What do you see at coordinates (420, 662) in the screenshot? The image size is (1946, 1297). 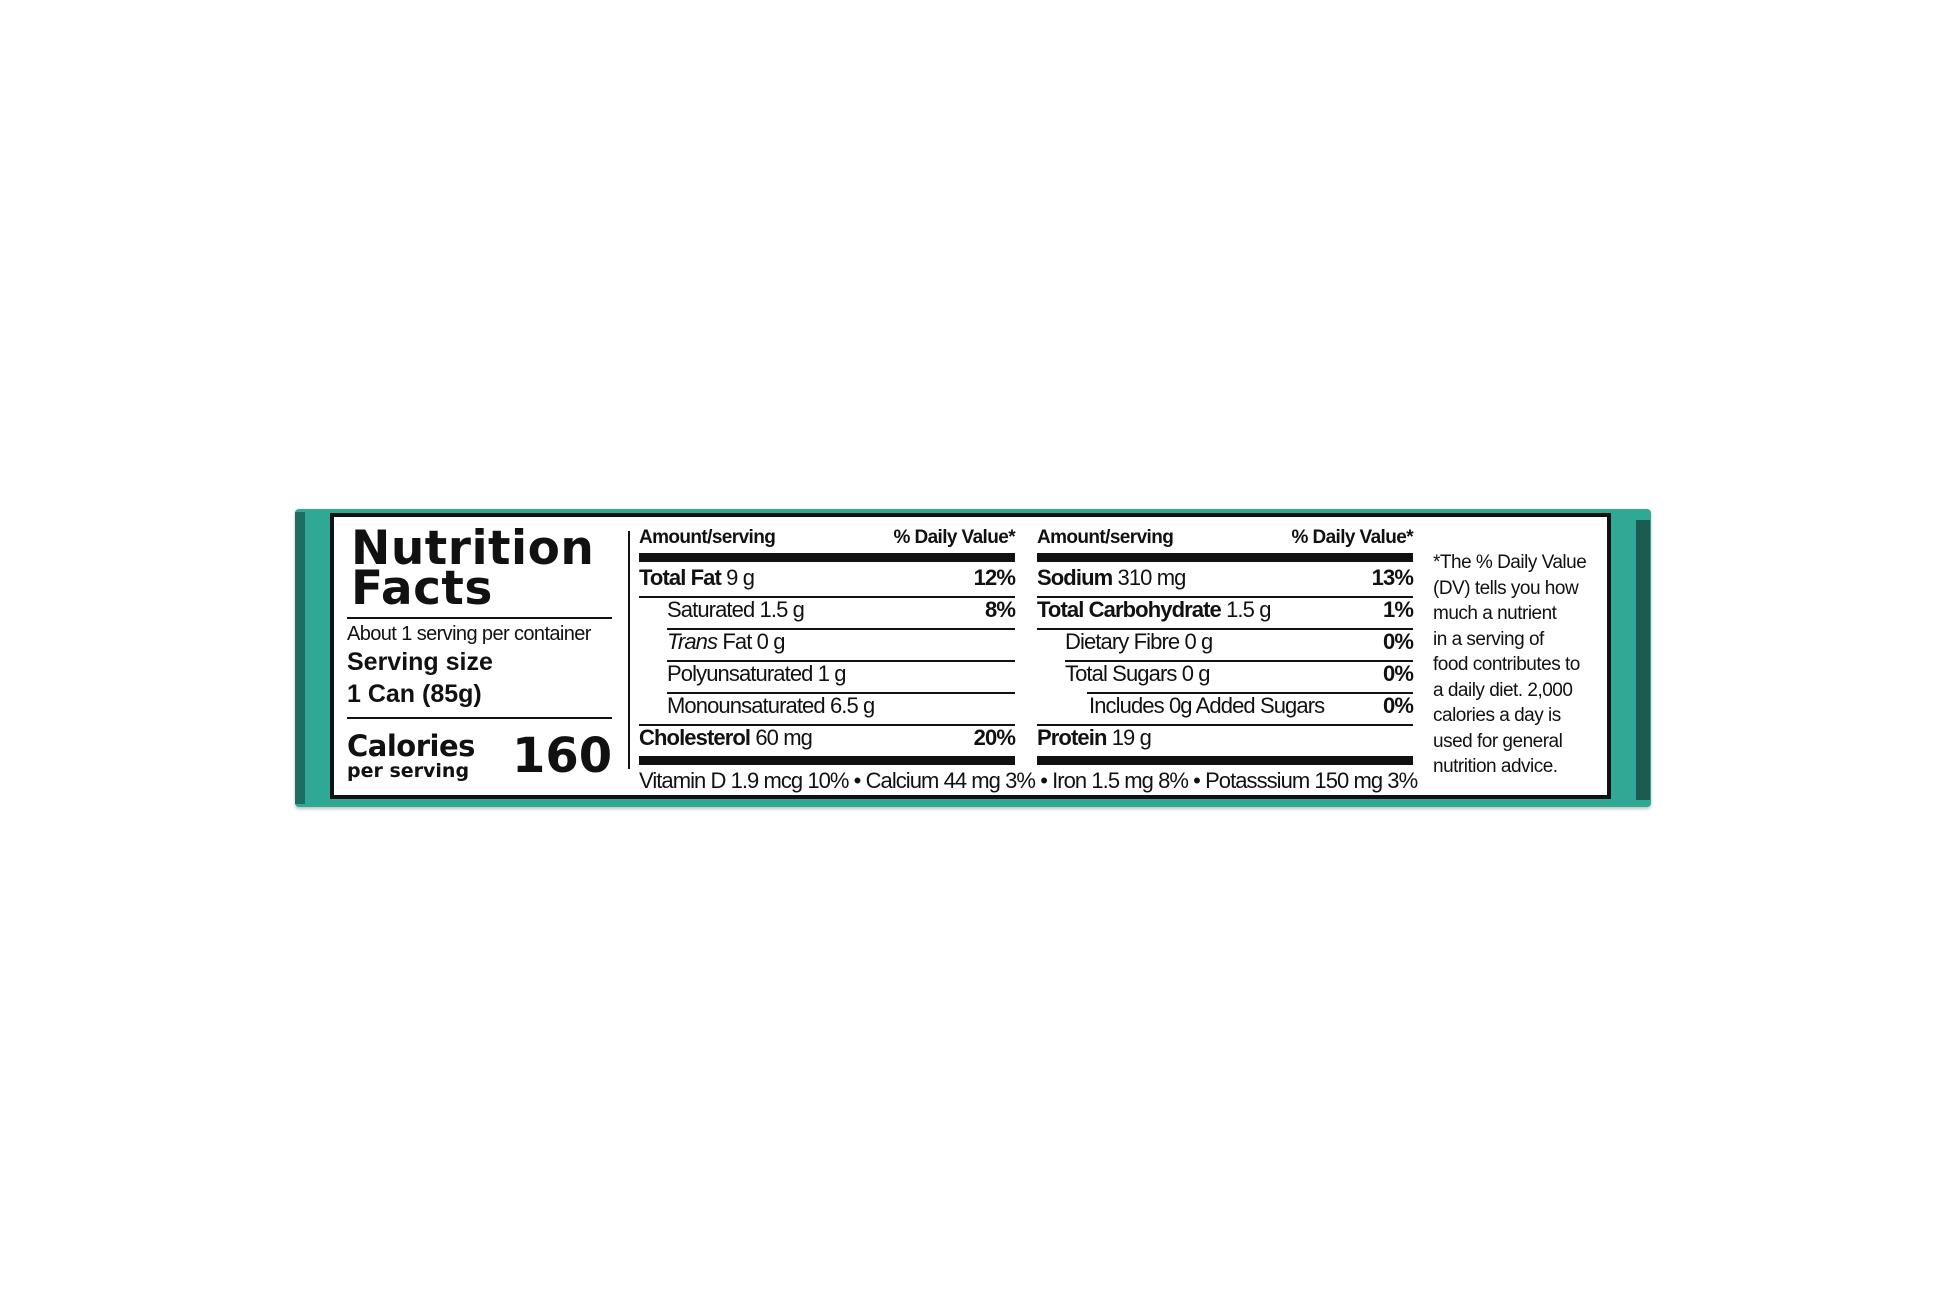 I see `serving-size-label: Serving size` at bounding box center [420, 662].